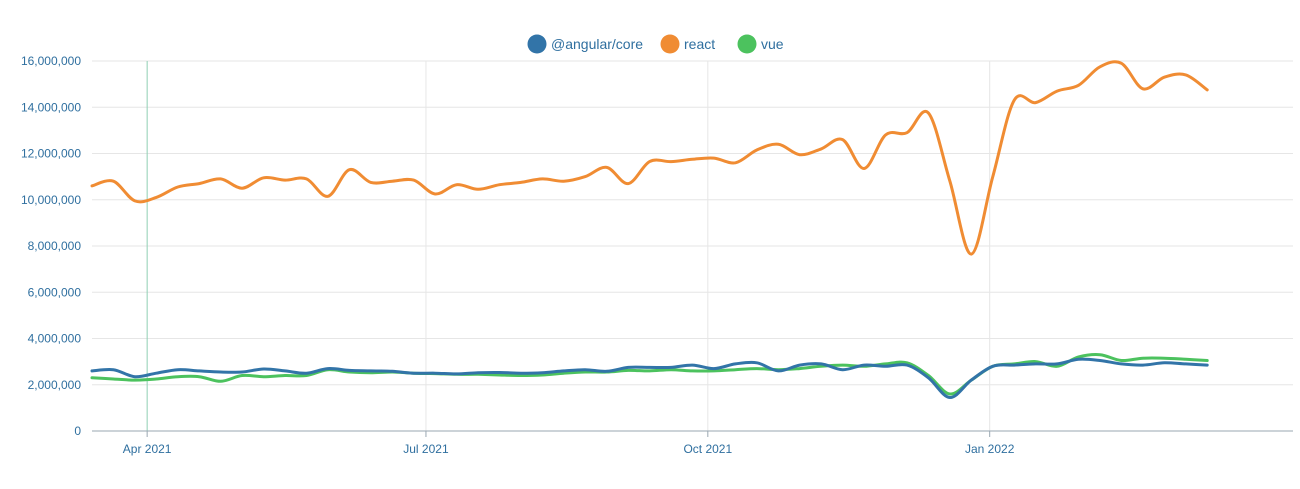 The height and width of the screenshot is (489, 1300). What do you see at coordinates (707, 449) in the screenshot?
I see `x-tick-label: Oct 2021` at bounding box center [707, 449].